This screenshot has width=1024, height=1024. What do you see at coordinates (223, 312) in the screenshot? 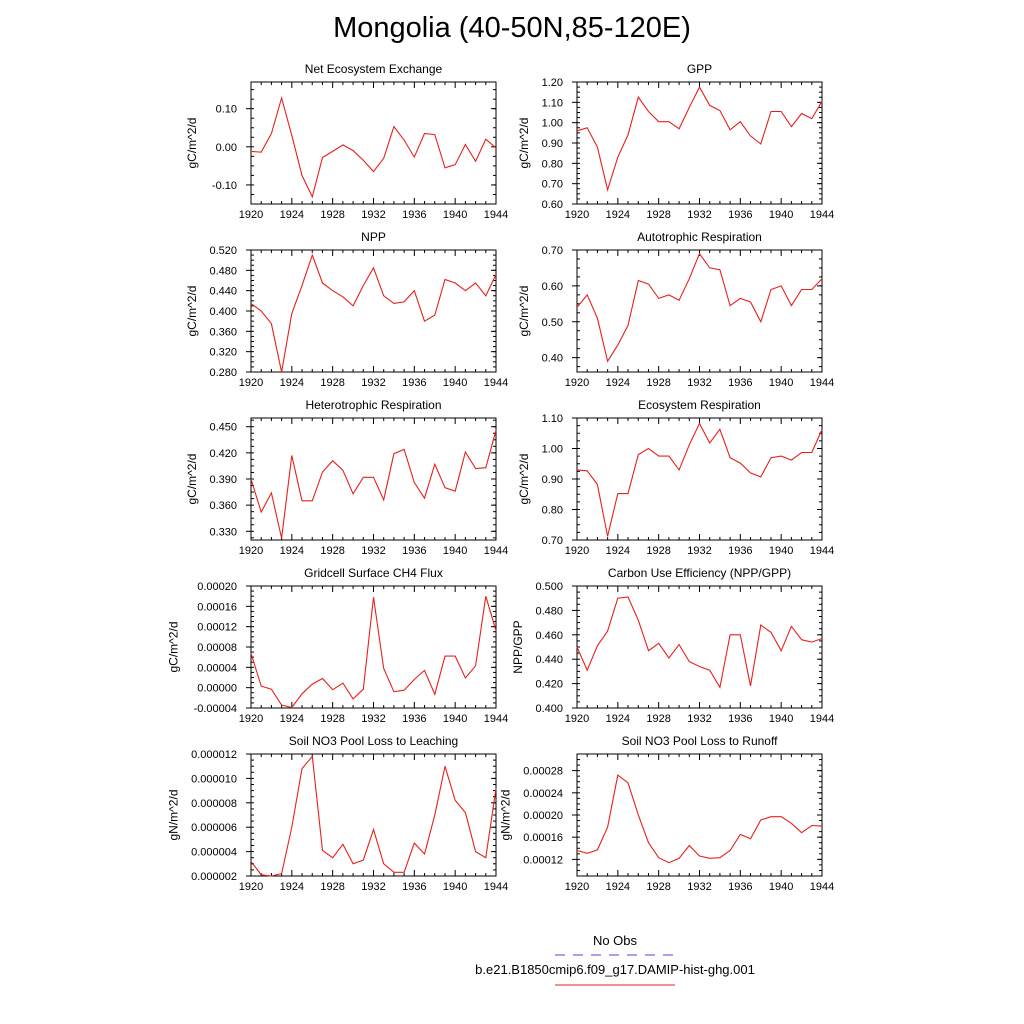
I see `y-tick-label: 0.400` at bounding box center [223, 312].